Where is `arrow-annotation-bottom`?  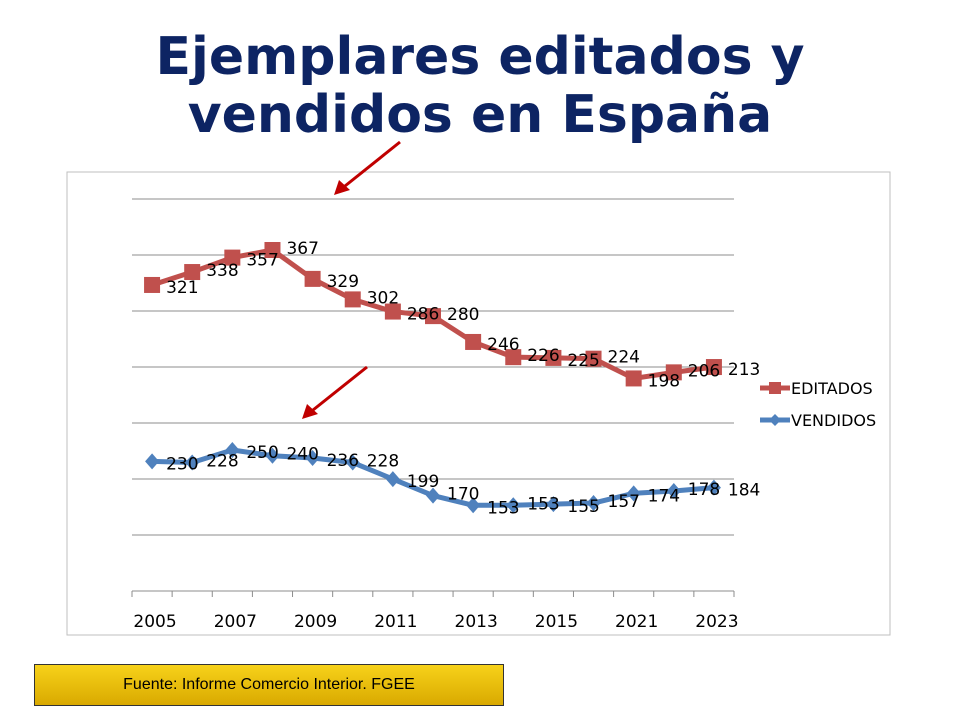 arrow-annotation-bottom is located at coordinates (335, 392).